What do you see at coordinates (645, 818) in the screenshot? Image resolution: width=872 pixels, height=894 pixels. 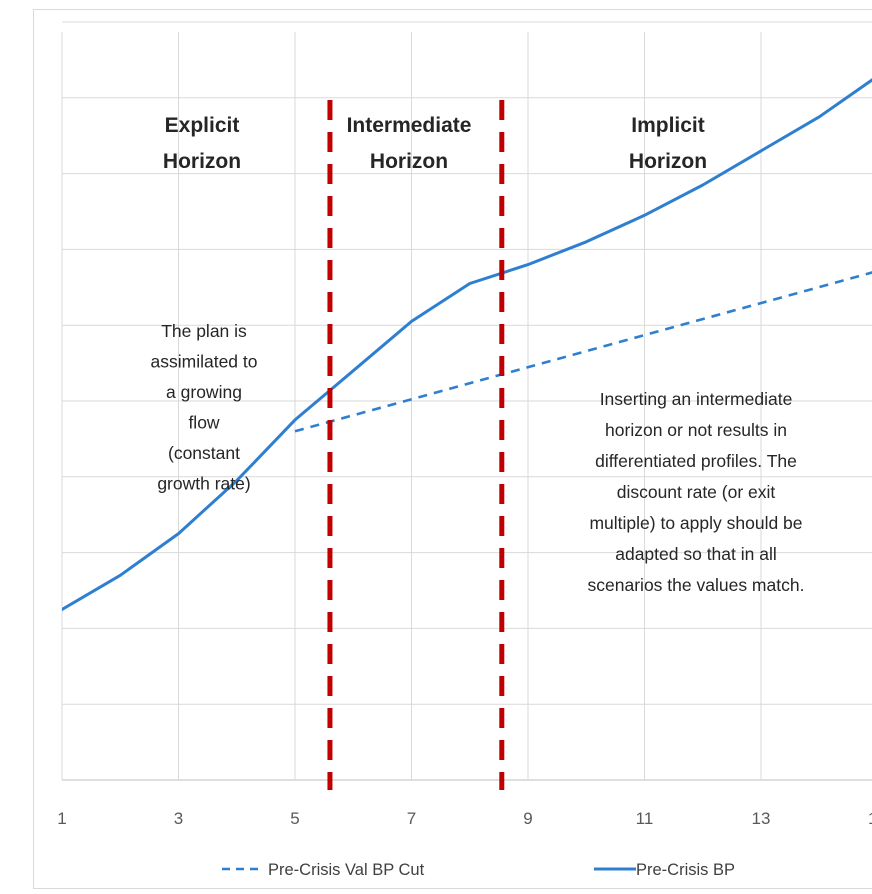 I see `x-tick-label: 11` at bounding box center [645, 818].